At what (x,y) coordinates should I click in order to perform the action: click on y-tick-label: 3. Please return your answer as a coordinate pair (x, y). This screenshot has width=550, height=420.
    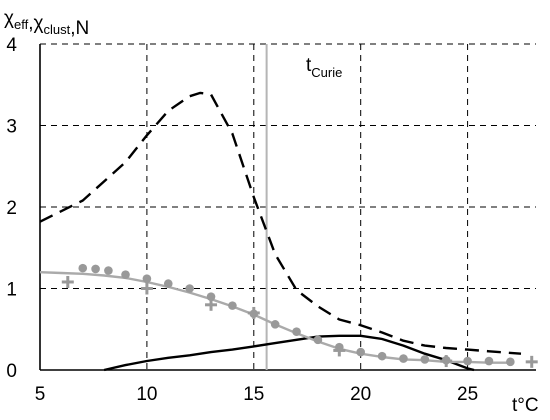
    Looking at the image, I should click on (11, 127).